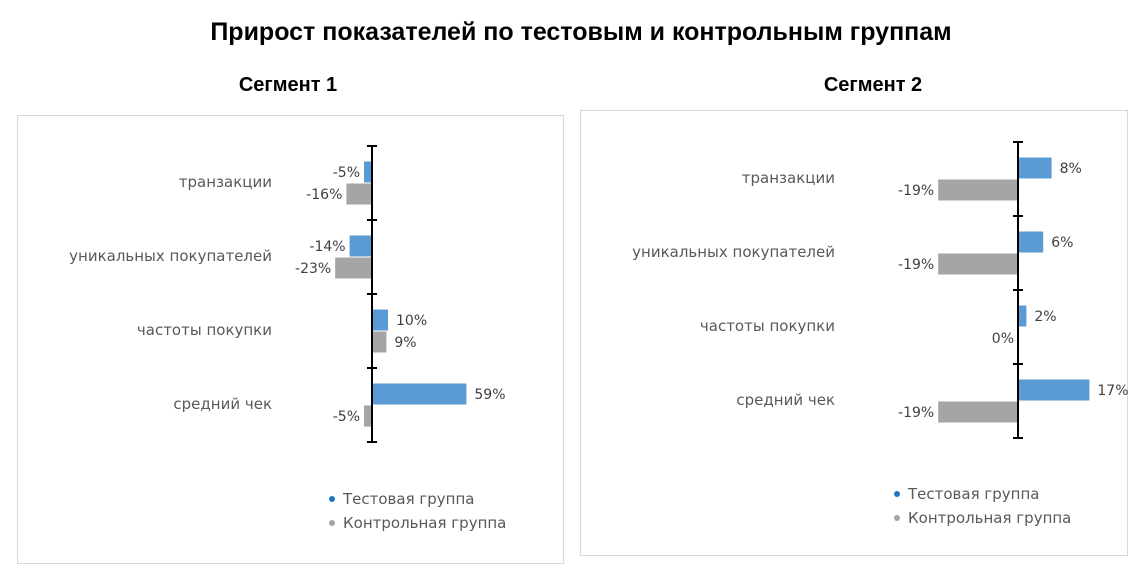  Describe the element at coordinates (379, 342) in the screenshot. I see `bar-control-частоты-покупки` at that location.